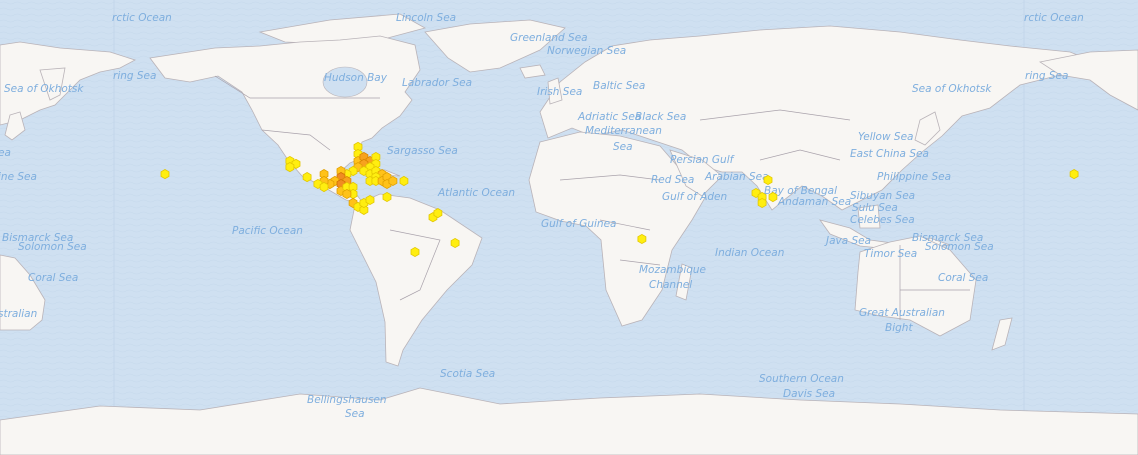 This screenshot has height=455, width=1138. Describe the element at coordinates (586, 51) in the screenshot. I see `label-norwegian-sea: Norwegian Sea` at that location.